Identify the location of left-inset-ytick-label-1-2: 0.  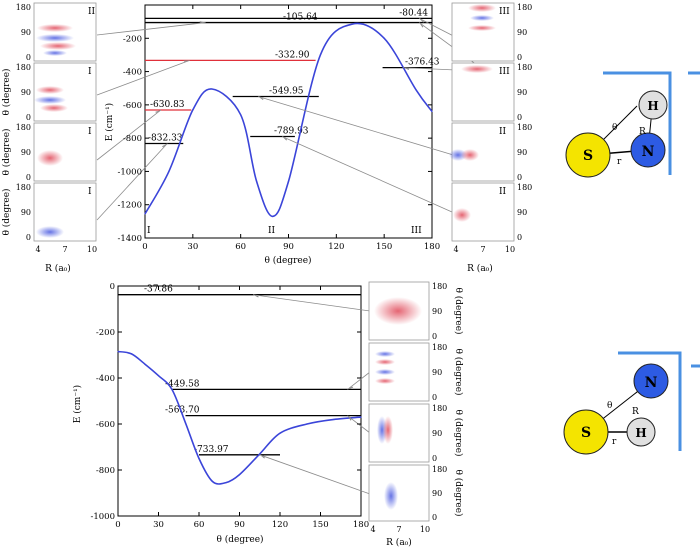
(28, 117).